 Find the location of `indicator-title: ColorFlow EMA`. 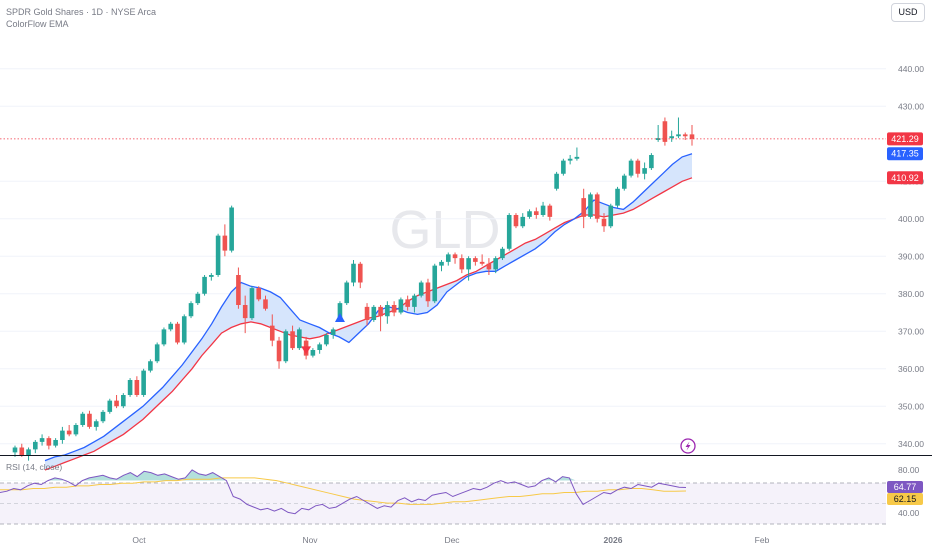

indicator-title: ColorFlow EMA is located at coordinates (37, 24).